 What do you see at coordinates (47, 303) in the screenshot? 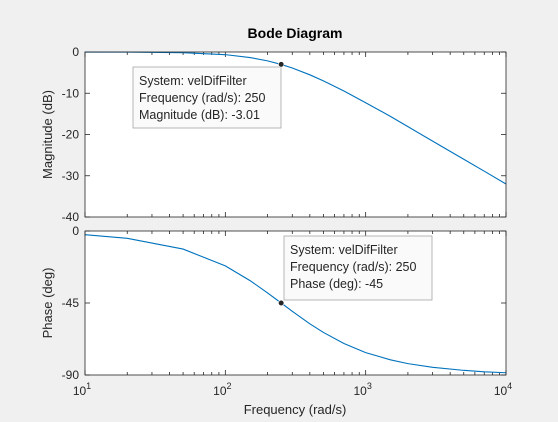
I see `phase-y-axis-label: Phase (deg)` at bounding box center [47, 303].